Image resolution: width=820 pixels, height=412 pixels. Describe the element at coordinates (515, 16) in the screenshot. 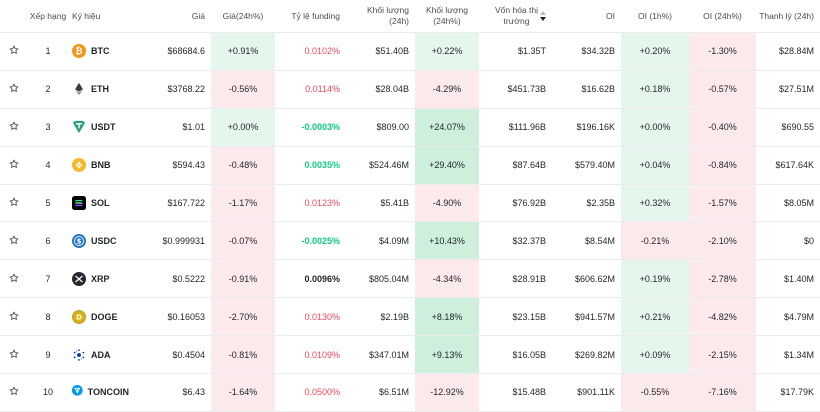

I see `mcap-column-header: Vốn hóa thị trường` at that location.